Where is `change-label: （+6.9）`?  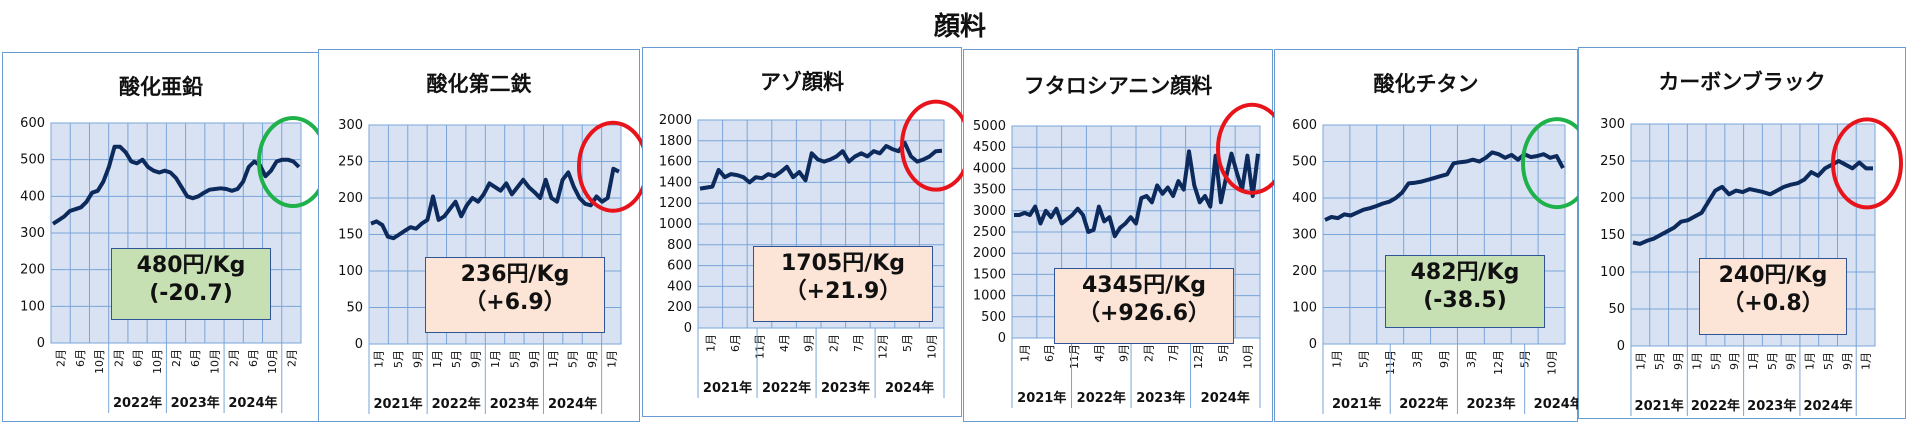 change-label: （+6.9） is located at coordinates (515, 302).